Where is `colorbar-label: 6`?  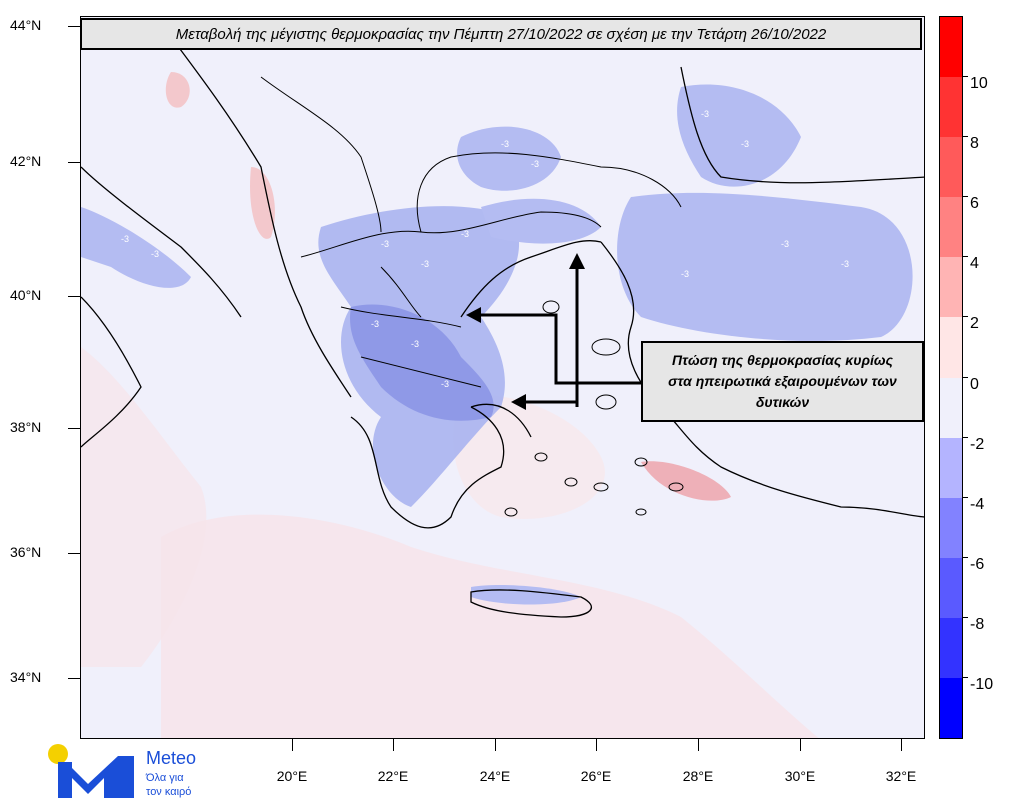 colorbar-label: 6 is located at coordinates (974, 204).